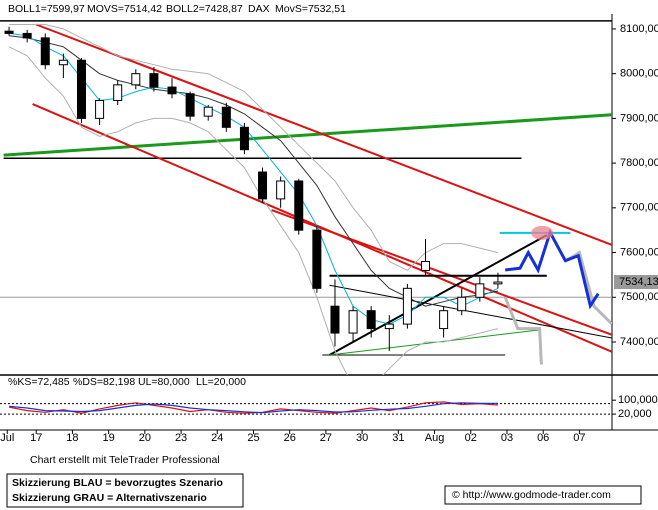 This screenshot has height=510, width=658. I want to click on y-tick-label: 20,000, so click(635, 414).